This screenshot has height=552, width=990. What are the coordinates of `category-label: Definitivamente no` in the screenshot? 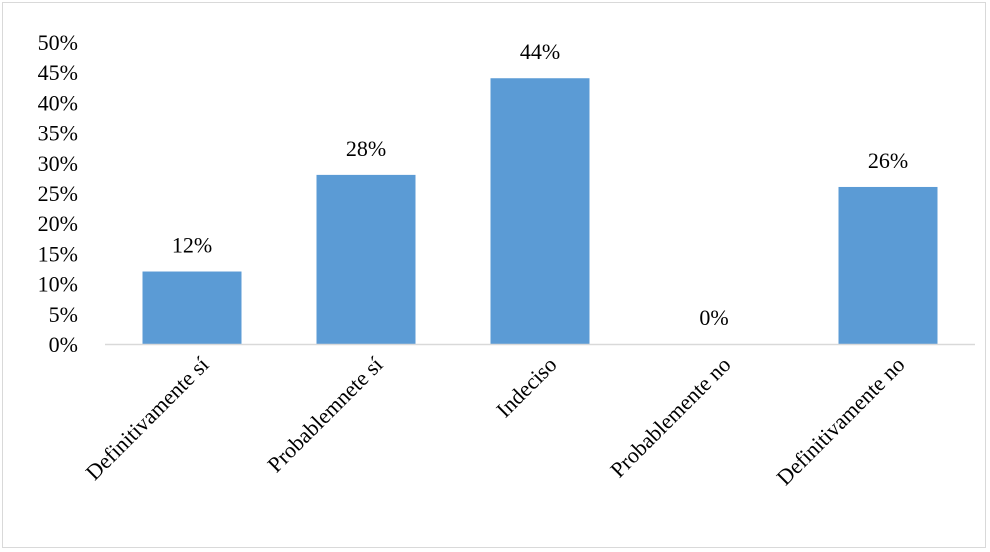 It's located at (840, 421).